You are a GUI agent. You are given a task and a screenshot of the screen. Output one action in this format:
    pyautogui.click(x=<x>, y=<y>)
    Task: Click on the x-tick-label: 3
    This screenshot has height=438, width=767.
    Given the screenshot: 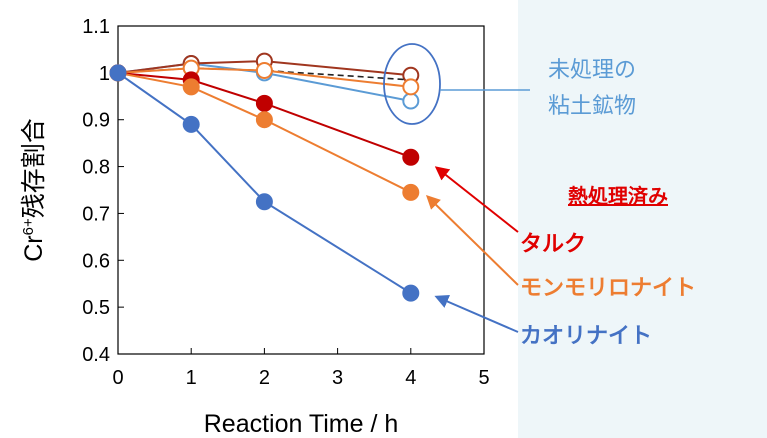 What is the action you would take?
    pyautogui.click(x=337, y=378)
    